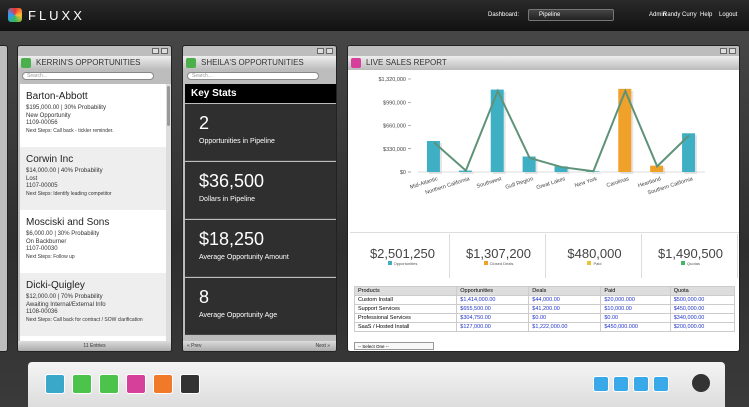  I want to click on nav-link: Admin, so click(658, 15).